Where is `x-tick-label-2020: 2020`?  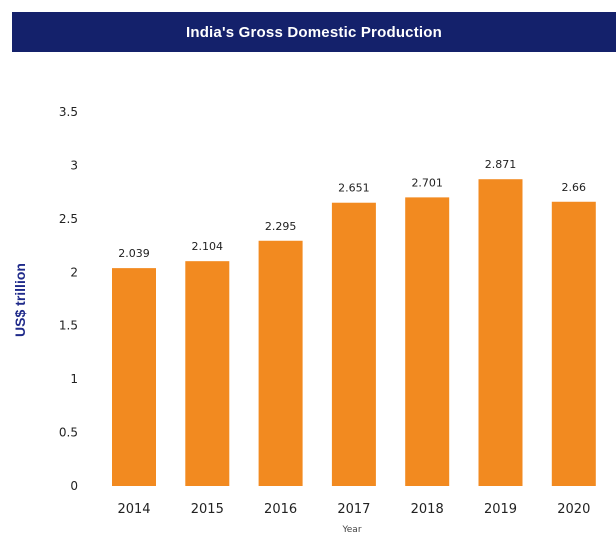
x-tick-label-2020: 2020 is located at coordinates (573, 509).